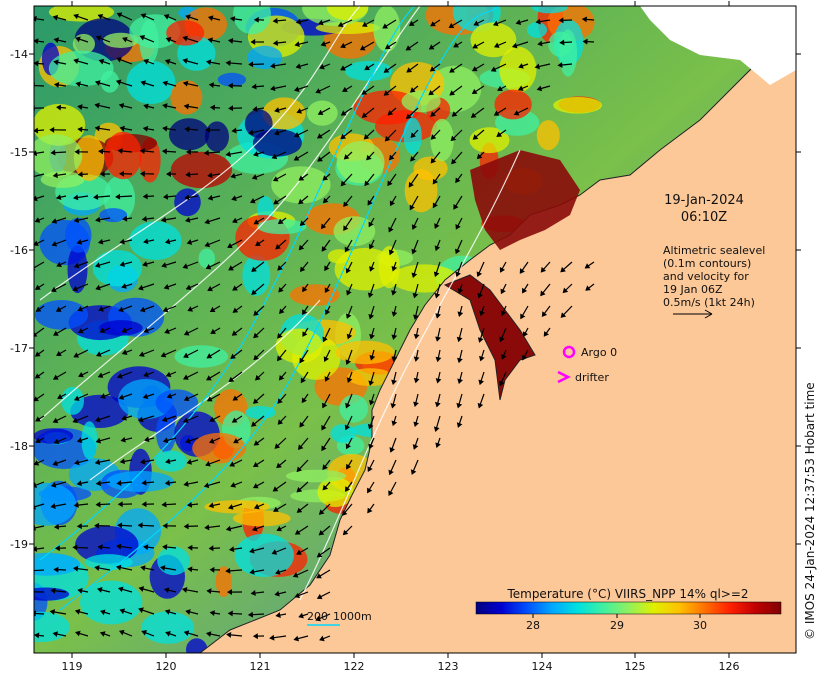  I want to click on date-label: 19-Jan-2024, so click(704, 200).